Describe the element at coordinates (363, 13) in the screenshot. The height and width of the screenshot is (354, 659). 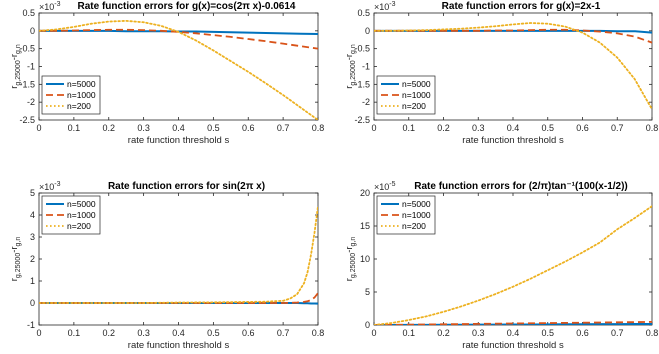
I see `y-tick-label: 0.5` at that location.